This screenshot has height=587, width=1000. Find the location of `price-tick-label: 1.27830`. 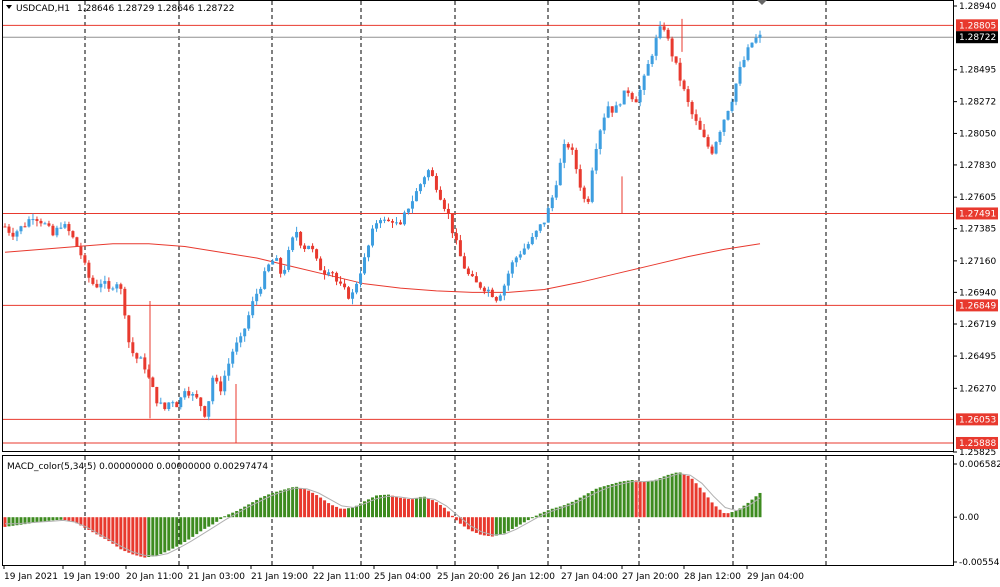

price-tick-label: 1.27830 is located at coordinates (977, 166).